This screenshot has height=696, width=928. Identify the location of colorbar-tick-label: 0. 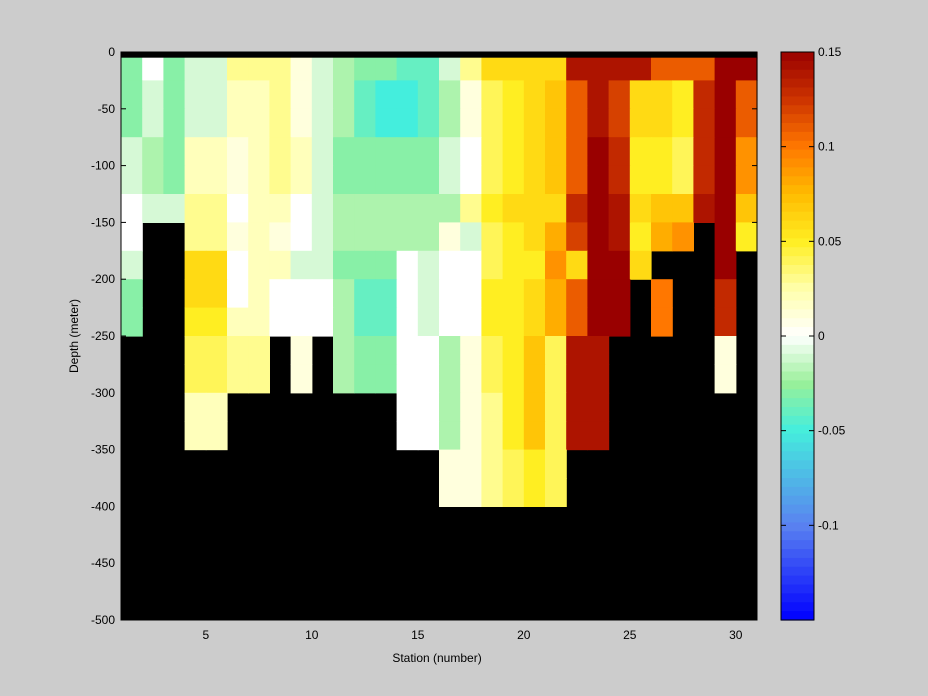
(821, 336).